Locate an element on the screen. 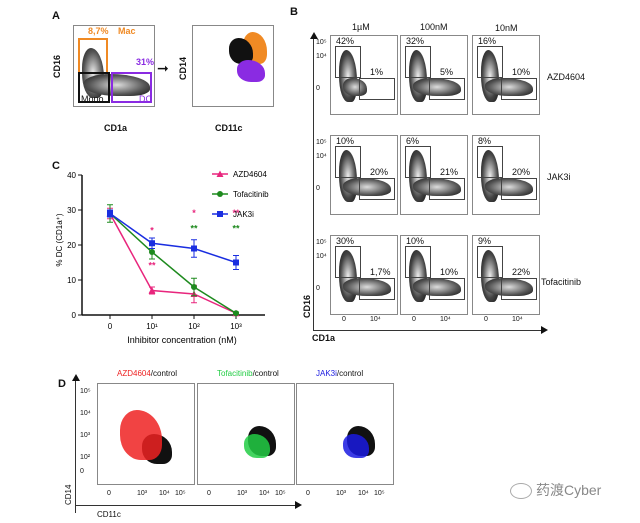 This screenshot has height=523, width=640. y-tick-label: 10 is located at coordinates (71, 280).